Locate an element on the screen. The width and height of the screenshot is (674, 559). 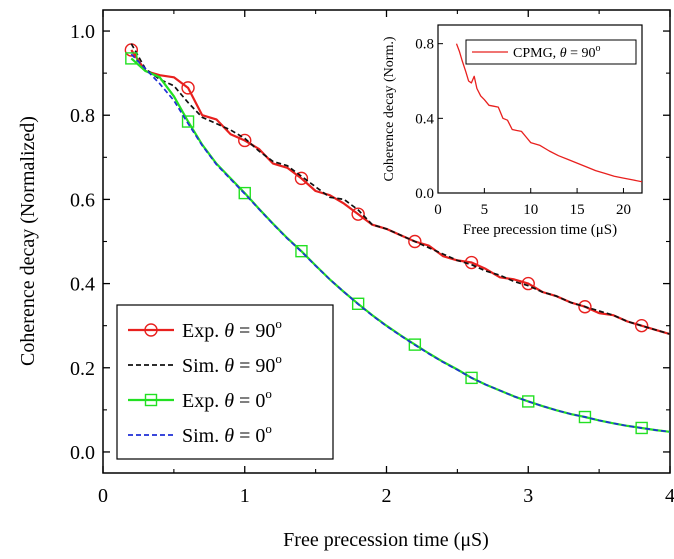
inset-x-tick-label: 0 is located at coordinates (438, 210).